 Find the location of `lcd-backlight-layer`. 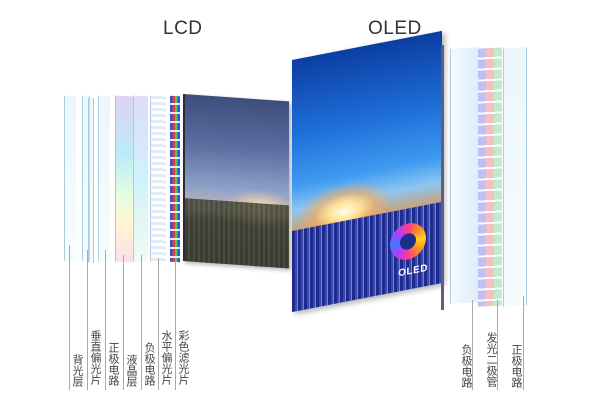

lcd-backlight-layer is located at coordinates (70, 178).